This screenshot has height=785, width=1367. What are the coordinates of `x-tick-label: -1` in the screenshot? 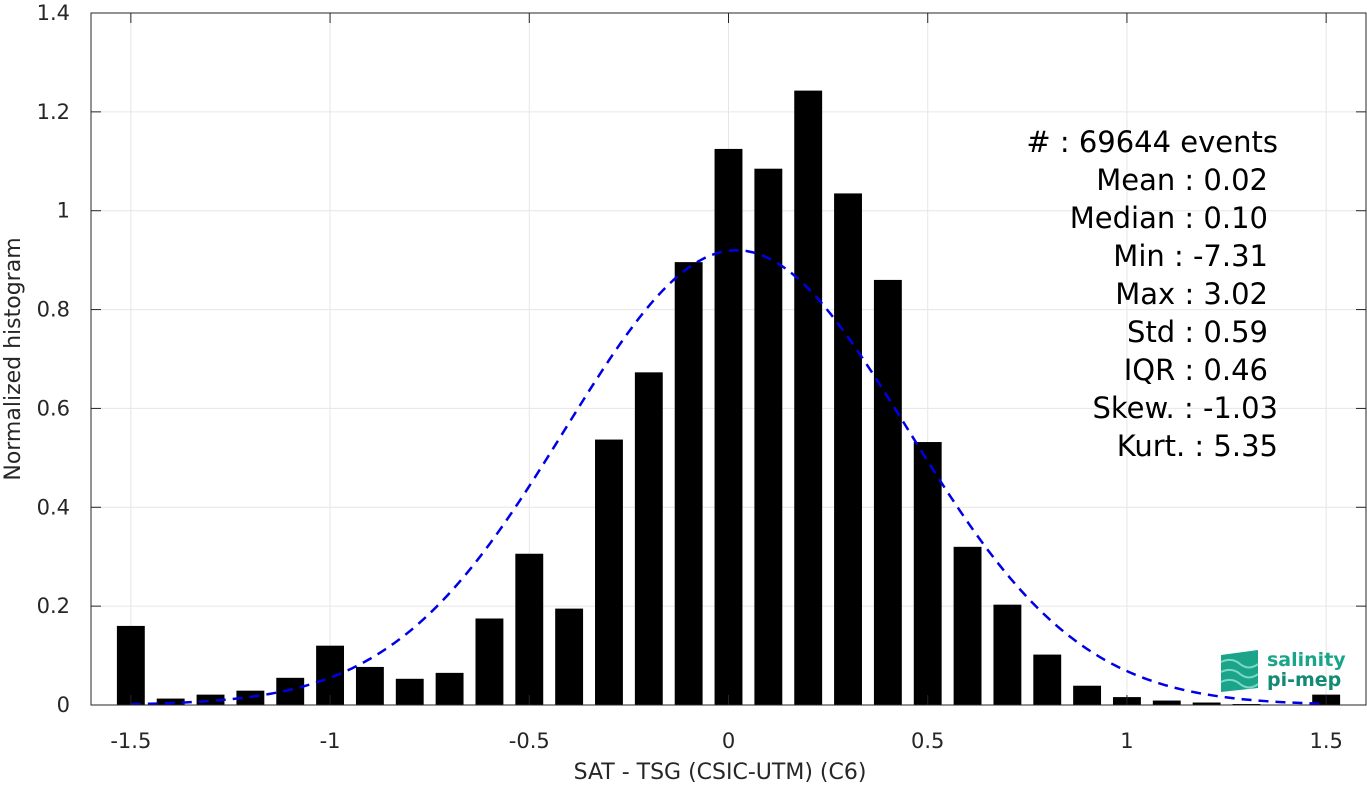 It's located at (330, 741).